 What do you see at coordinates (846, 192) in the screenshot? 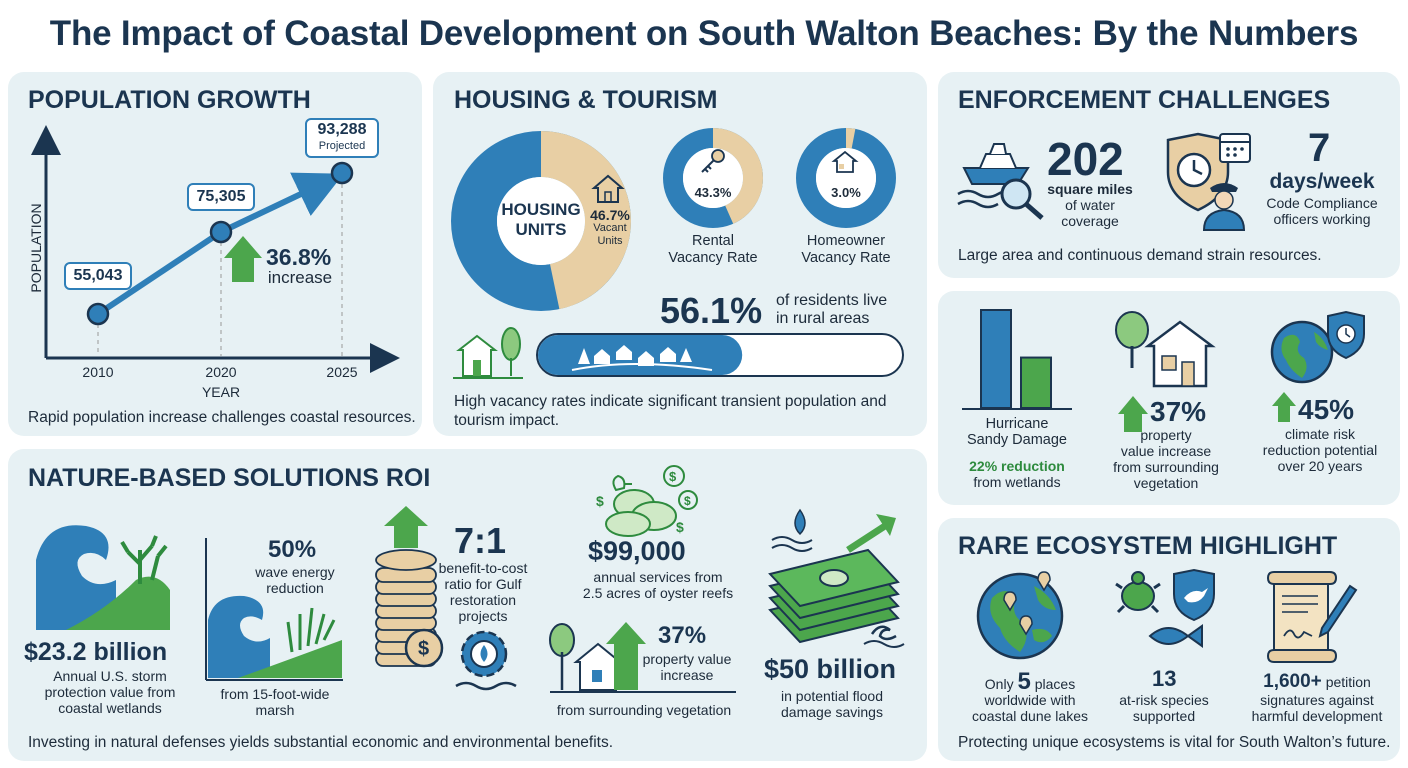
I see `owner-pct: 3.0%` at bounding box center [846, 192].